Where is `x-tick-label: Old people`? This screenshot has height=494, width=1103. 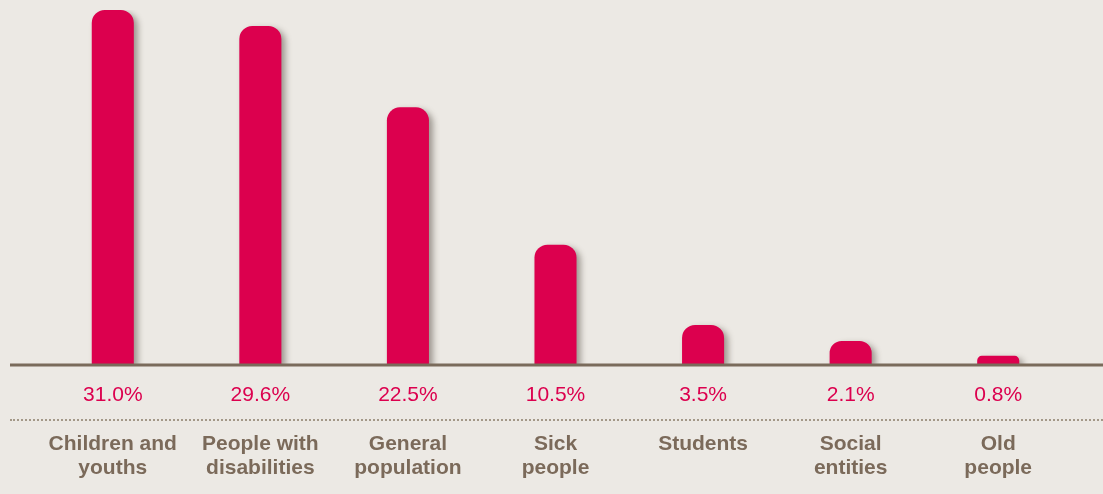
x-tick-label: Old people is located at coordinates (998, 454).